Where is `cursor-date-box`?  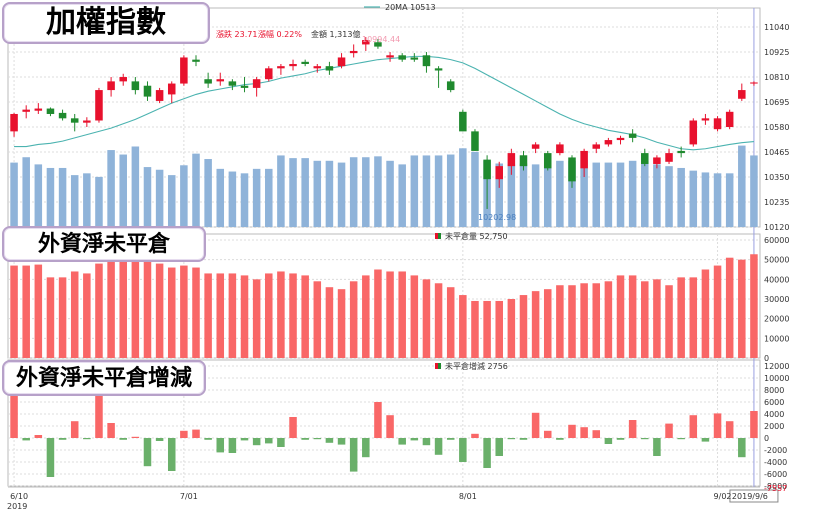
cursor-date-box is located at coordinates (754, 496).